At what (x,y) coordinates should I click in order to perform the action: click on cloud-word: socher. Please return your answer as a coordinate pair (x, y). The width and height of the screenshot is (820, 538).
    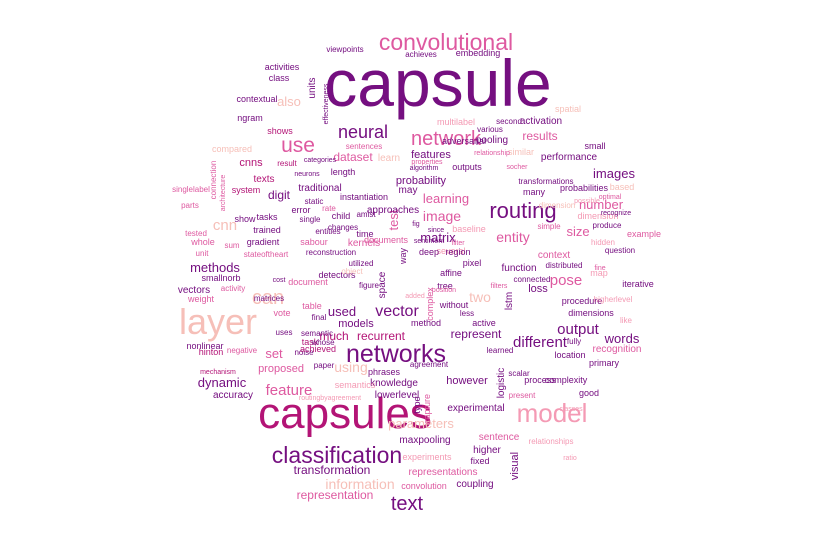
    Looking at the image, I should click on (517, 167).